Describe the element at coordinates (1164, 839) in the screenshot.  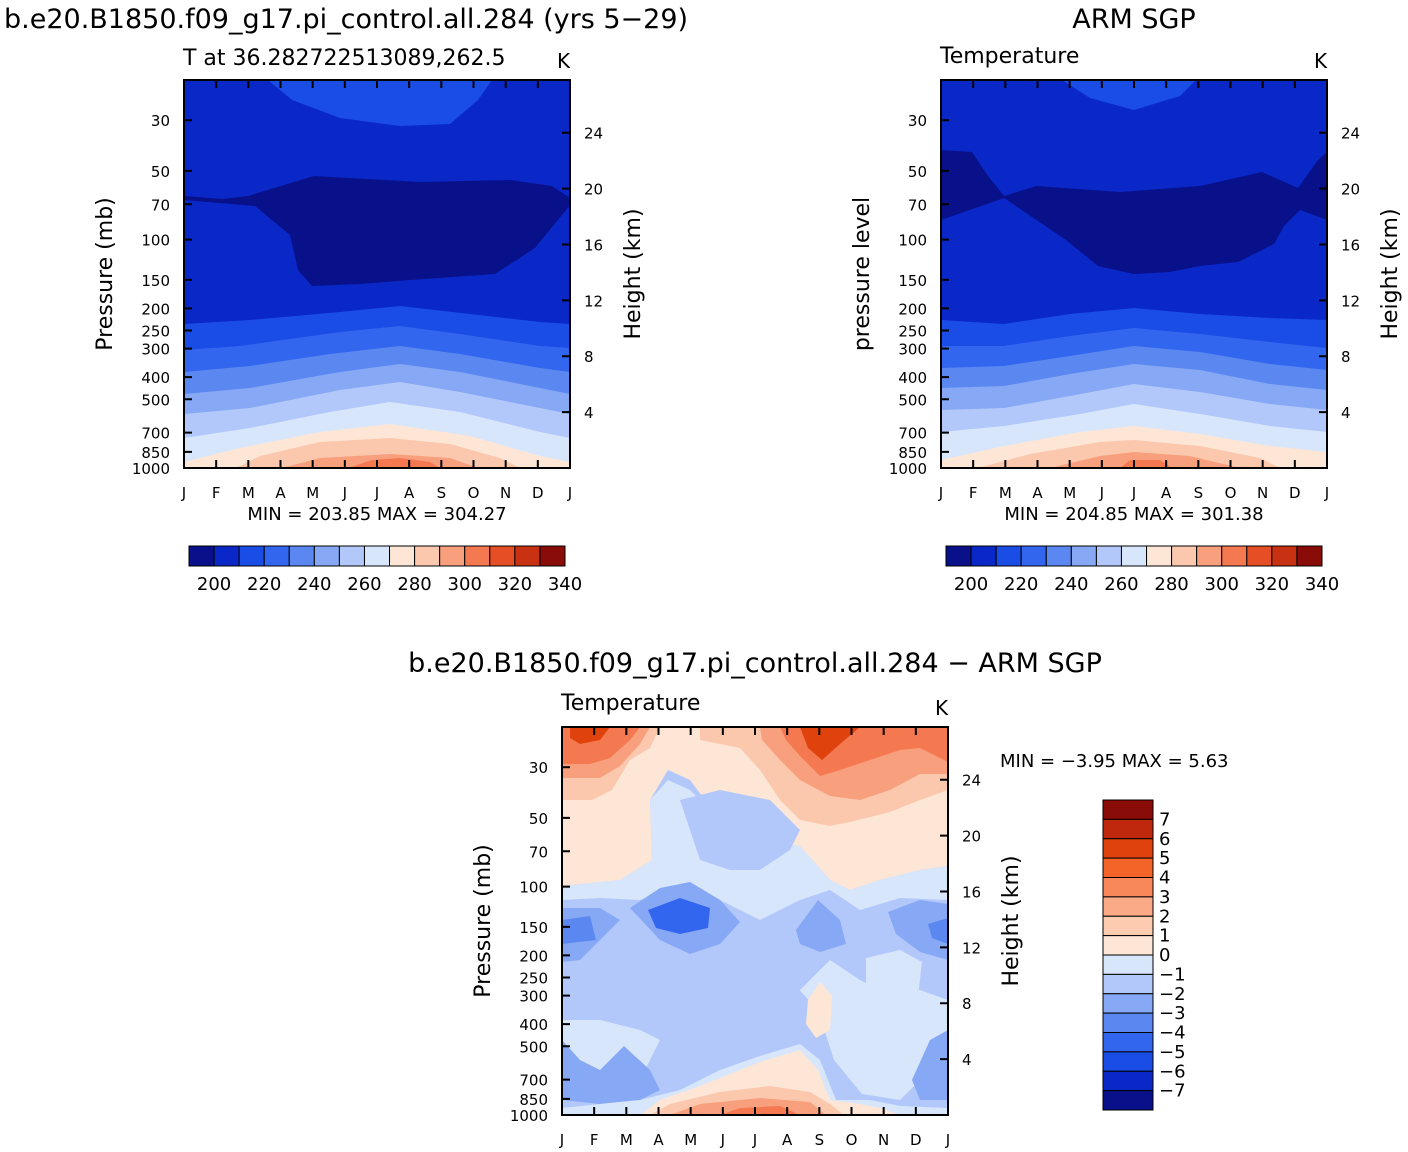
I see `colorbar-label: 6` at that location.